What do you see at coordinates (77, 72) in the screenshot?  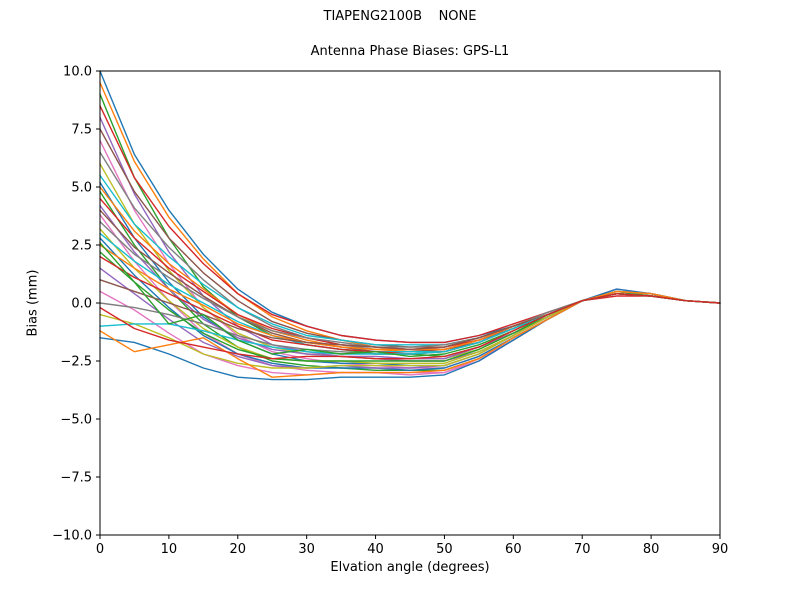 I see `y-tick-label: 10.0` at bounding box center [77, 72].